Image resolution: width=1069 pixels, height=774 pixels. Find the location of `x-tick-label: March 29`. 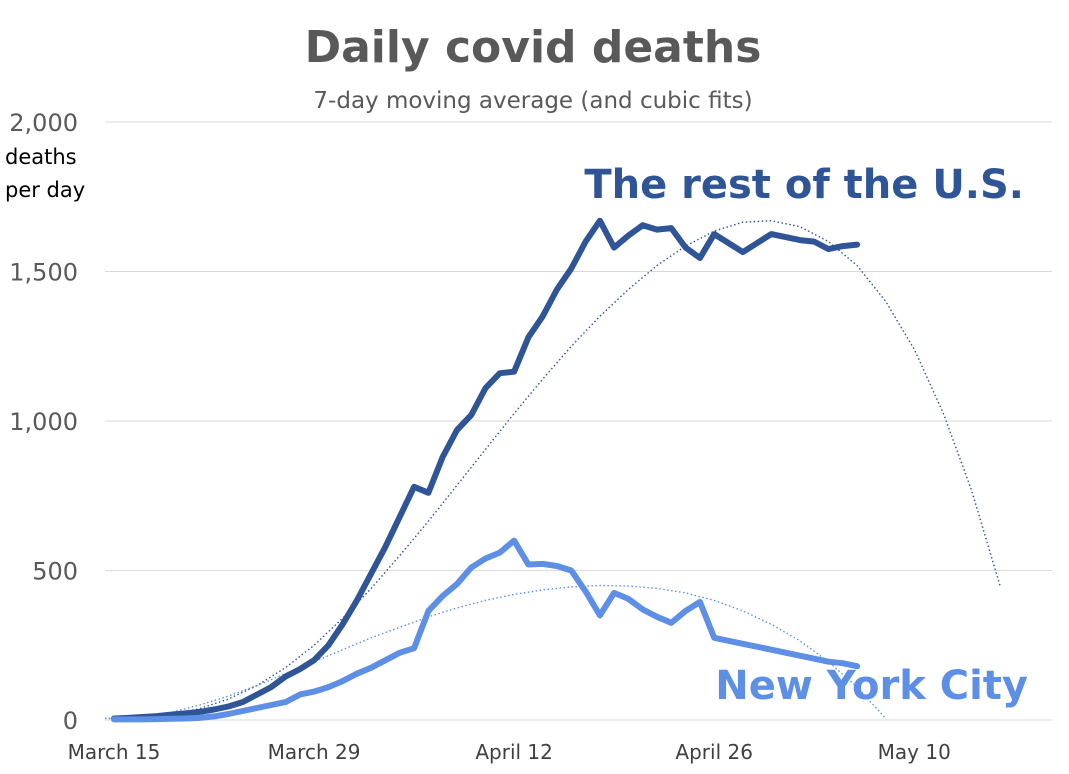

x-tick-label: March 29 is located at coordinates (314, 752).